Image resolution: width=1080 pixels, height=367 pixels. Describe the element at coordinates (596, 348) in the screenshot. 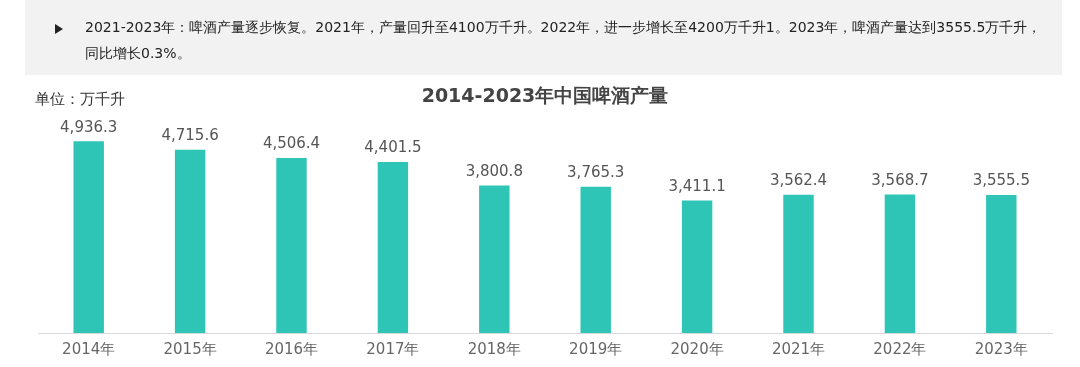

I see `x-tick-label: 2019年` at that location.